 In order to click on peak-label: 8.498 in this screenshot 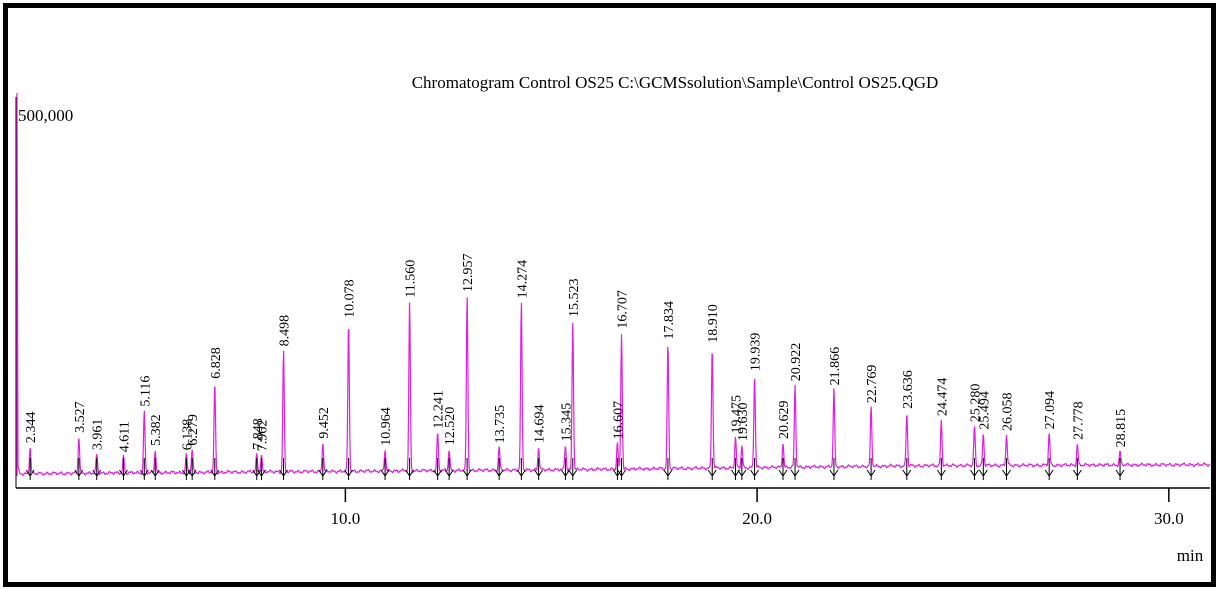, I will do `click(285, 331)`.